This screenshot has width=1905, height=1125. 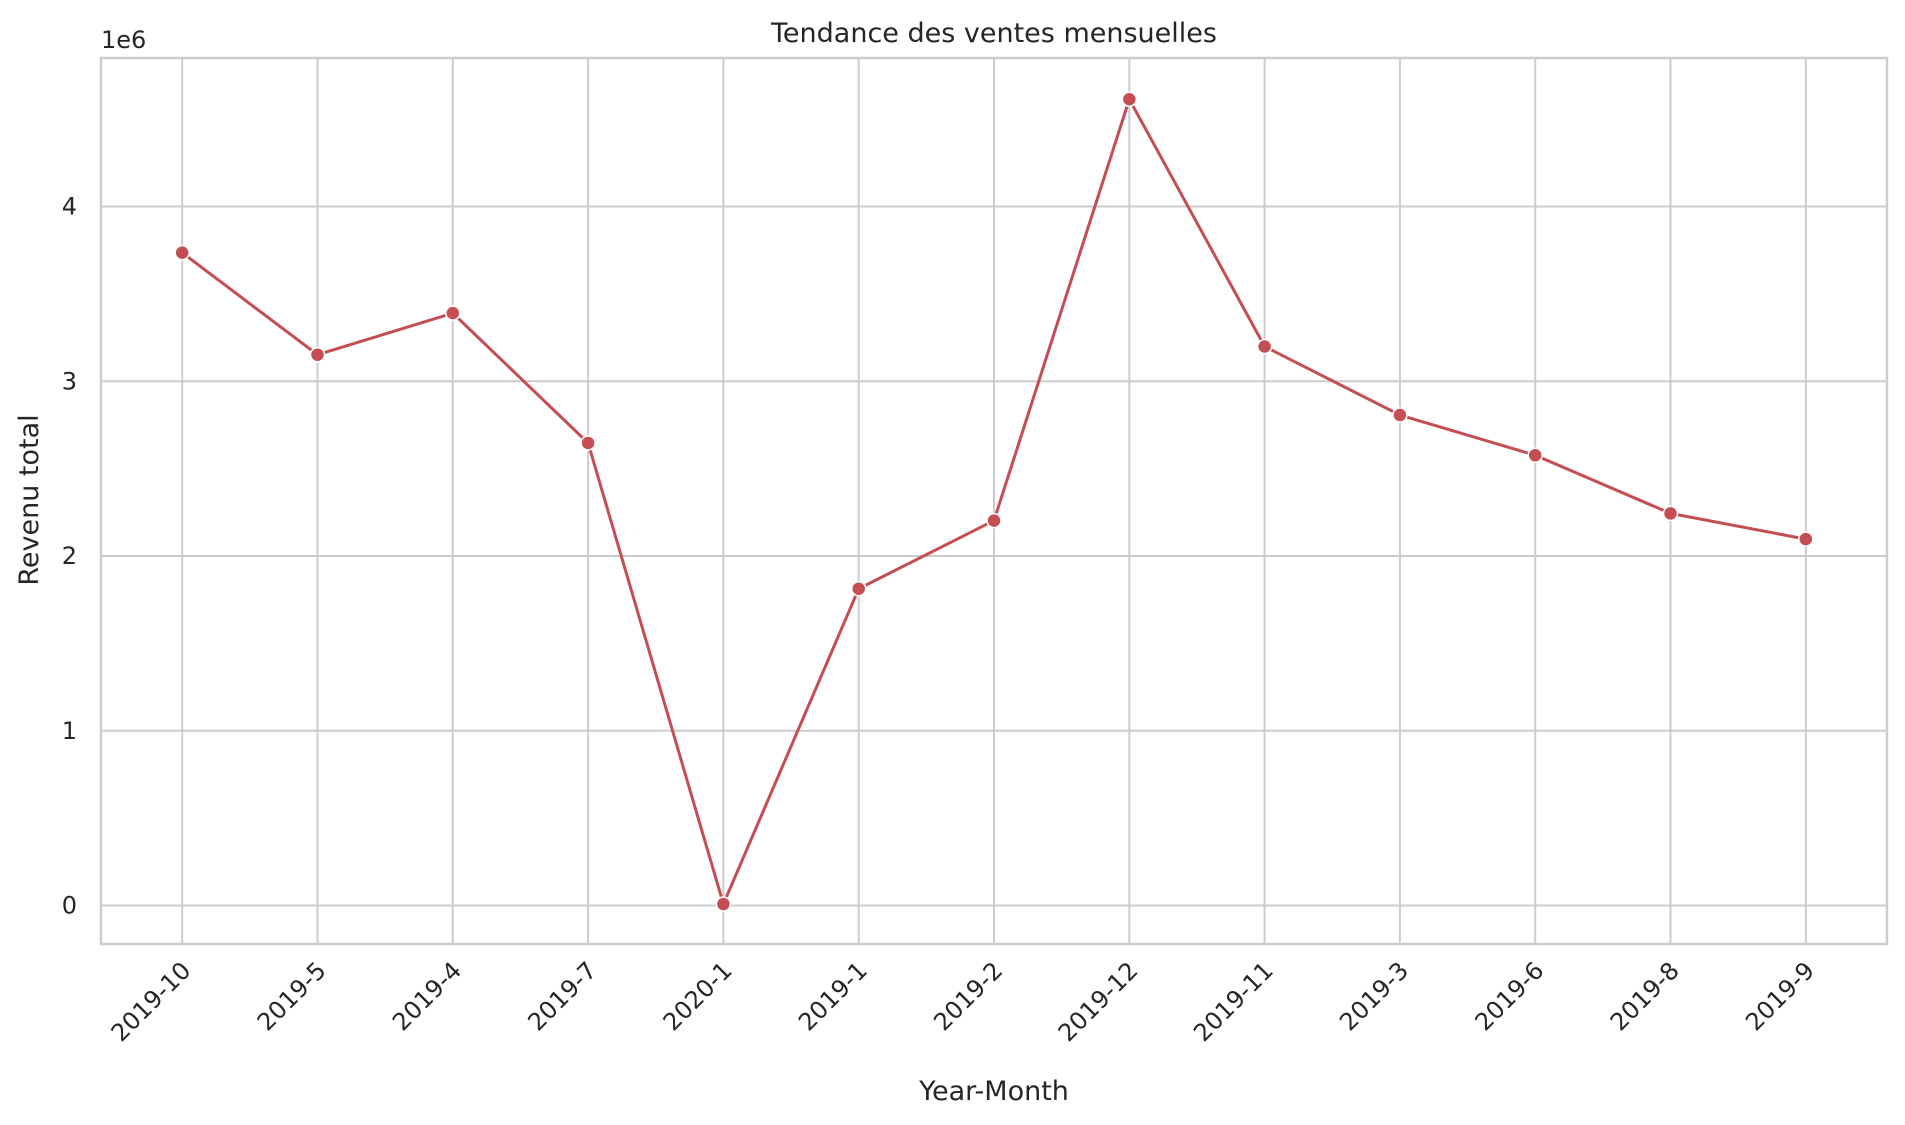 I want to click on x-axis-label: Year-Month, so click(x=993, y=1091).